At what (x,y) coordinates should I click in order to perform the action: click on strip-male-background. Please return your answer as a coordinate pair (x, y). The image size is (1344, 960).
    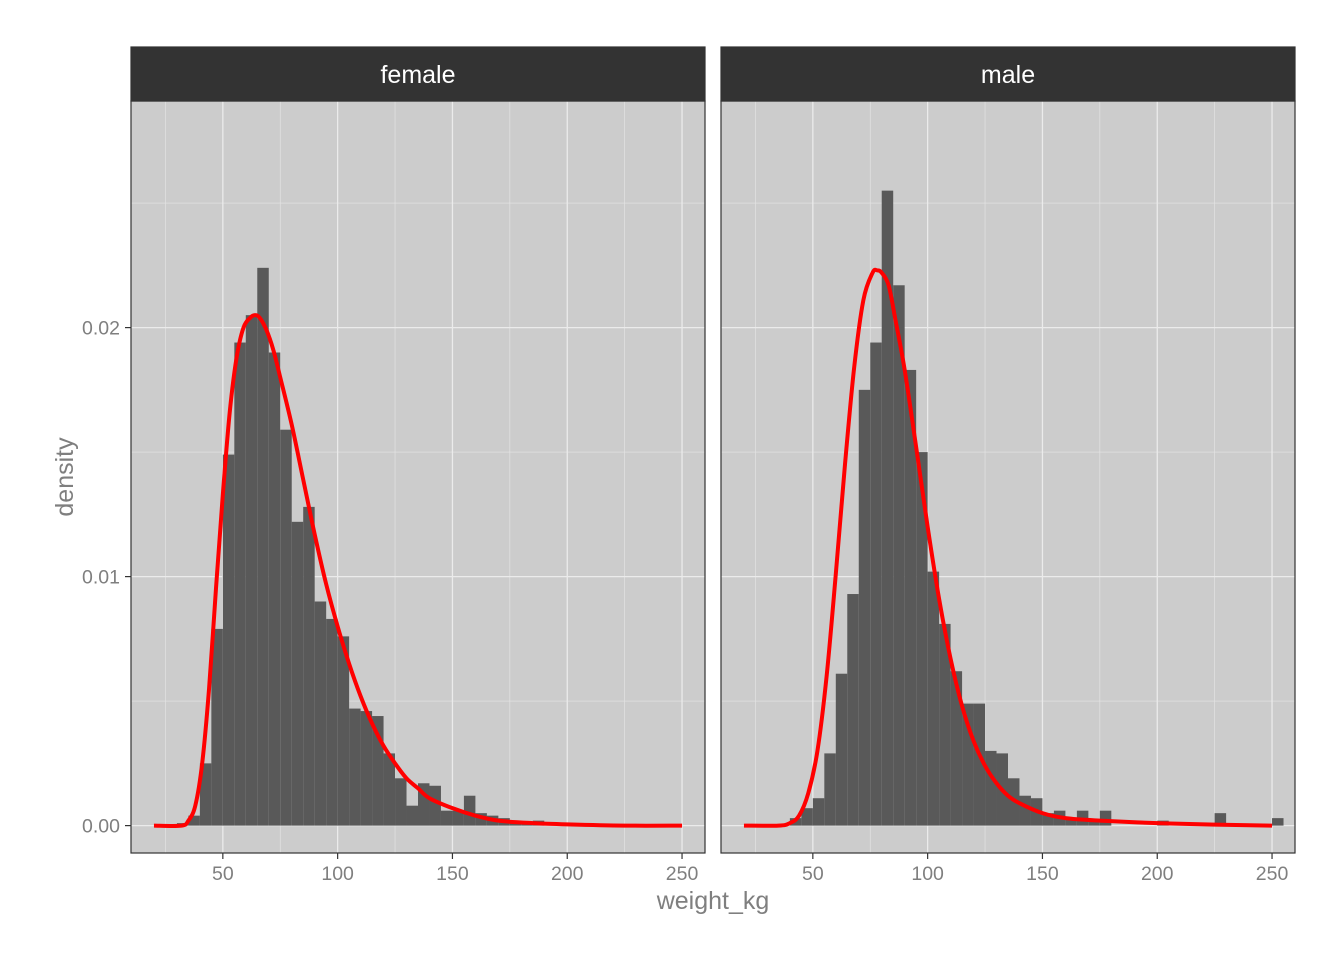
    Looking at the image, I should click on (1008, 74).